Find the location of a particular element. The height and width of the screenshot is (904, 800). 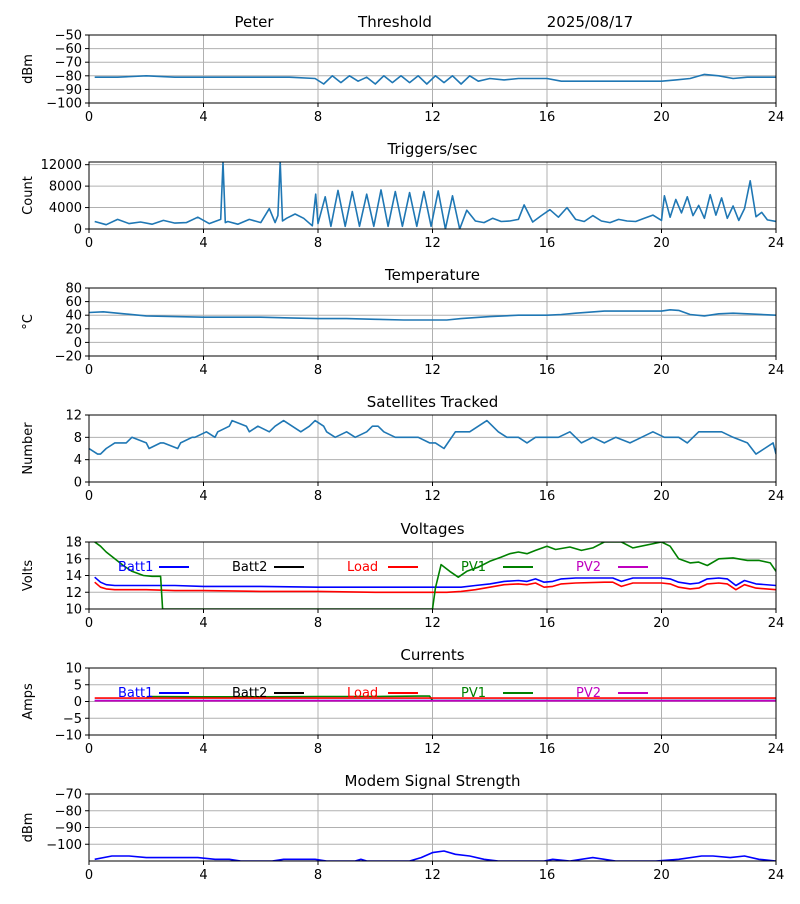

legend-label-batt2: Batt2 is located at coordinates (249, 567).